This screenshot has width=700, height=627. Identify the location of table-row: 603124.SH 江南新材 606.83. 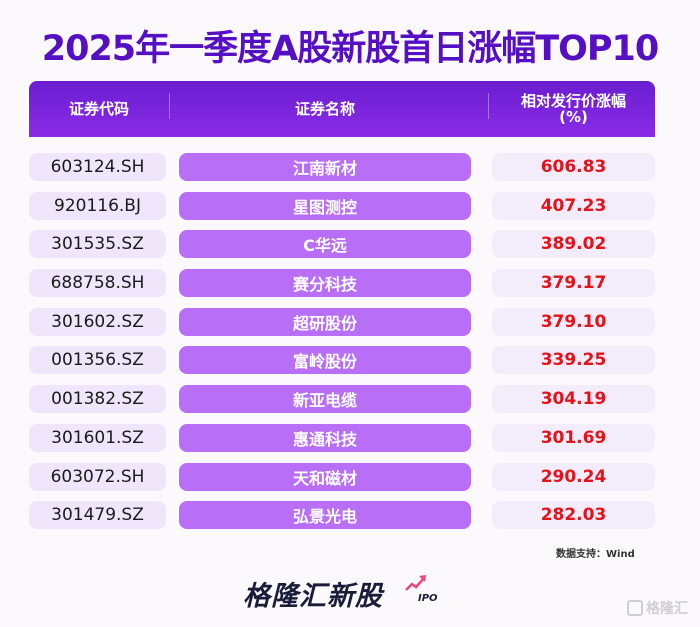
(342, 167).